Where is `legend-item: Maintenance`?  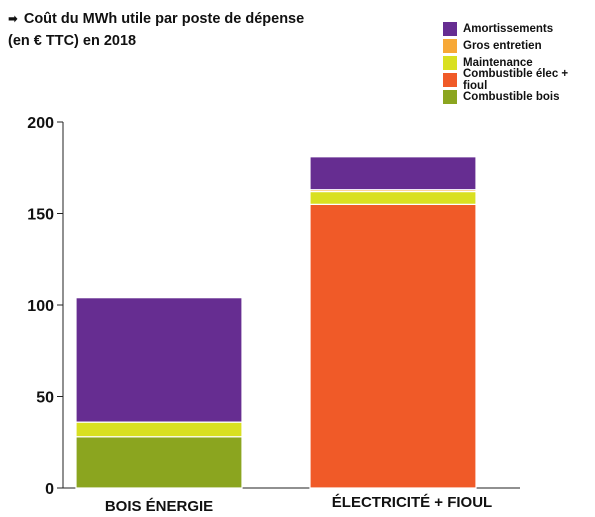 legend-item: Maintenance is located at coordinates (519, 62).